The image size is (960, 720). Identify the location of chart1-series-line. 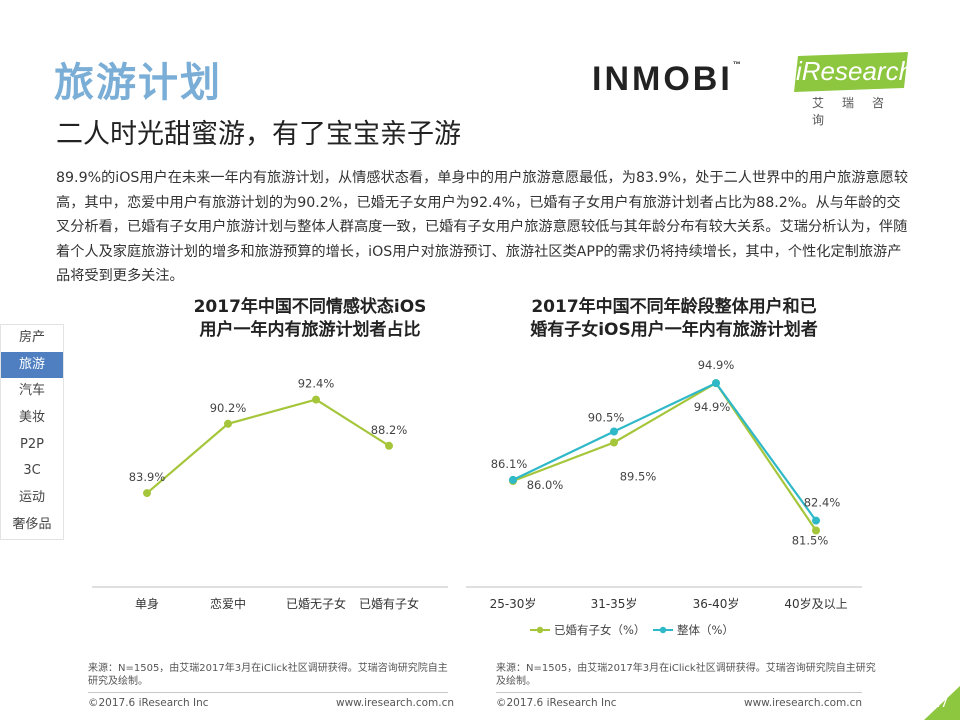
(268, 446).